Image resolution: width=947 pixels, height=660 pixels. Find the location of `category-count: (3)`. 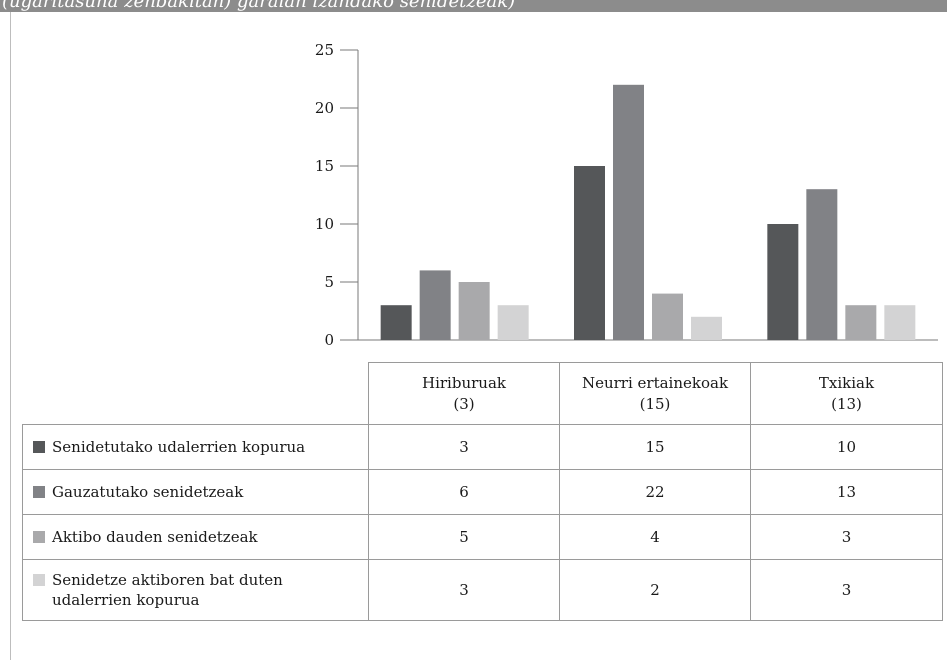

category-count: (3) is located at coordinates (464, 403).